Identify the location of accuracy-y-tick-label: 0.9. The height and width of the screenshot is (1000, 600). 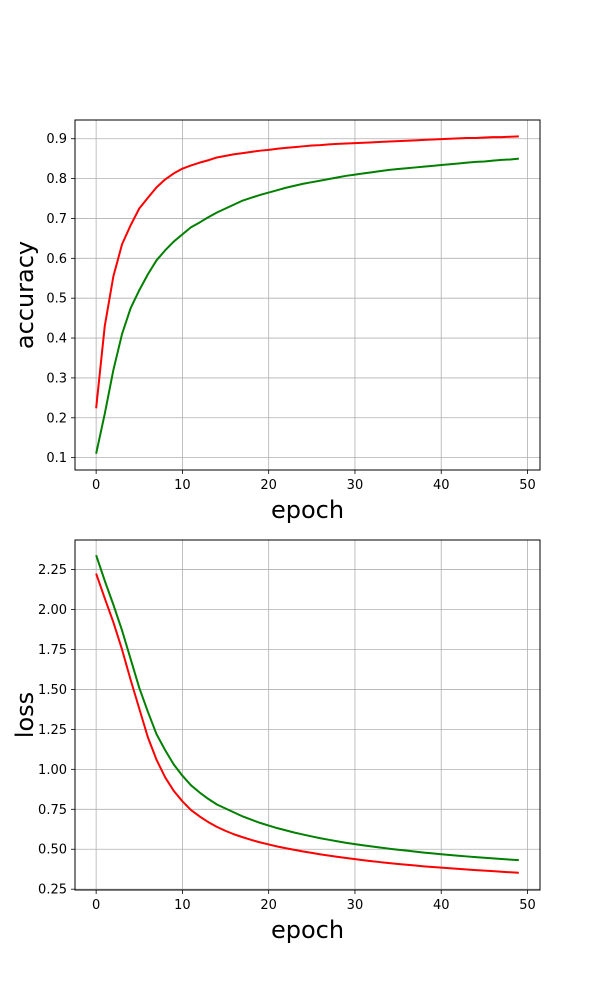
(56, 139).